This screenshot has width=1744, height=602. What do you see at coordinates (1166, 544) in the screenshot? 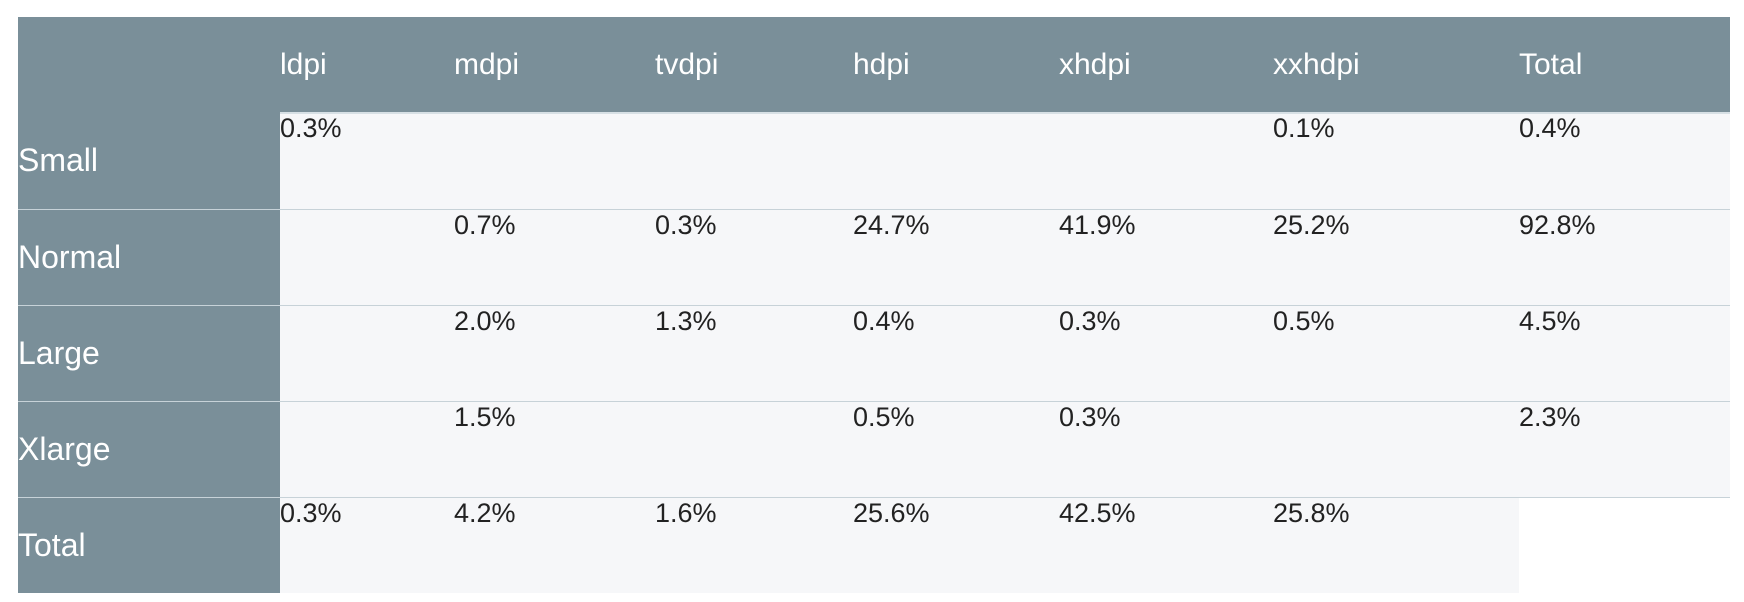
I see `table-cell: 42.5%` at bounding box center [1166, 544].